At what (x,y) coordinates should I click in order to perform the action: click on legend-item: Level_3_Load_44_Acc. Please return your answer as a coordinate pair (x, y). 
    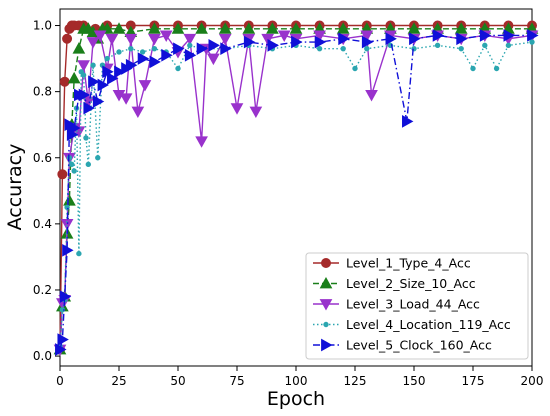
    Looking at the image, I should click on (396, 304).